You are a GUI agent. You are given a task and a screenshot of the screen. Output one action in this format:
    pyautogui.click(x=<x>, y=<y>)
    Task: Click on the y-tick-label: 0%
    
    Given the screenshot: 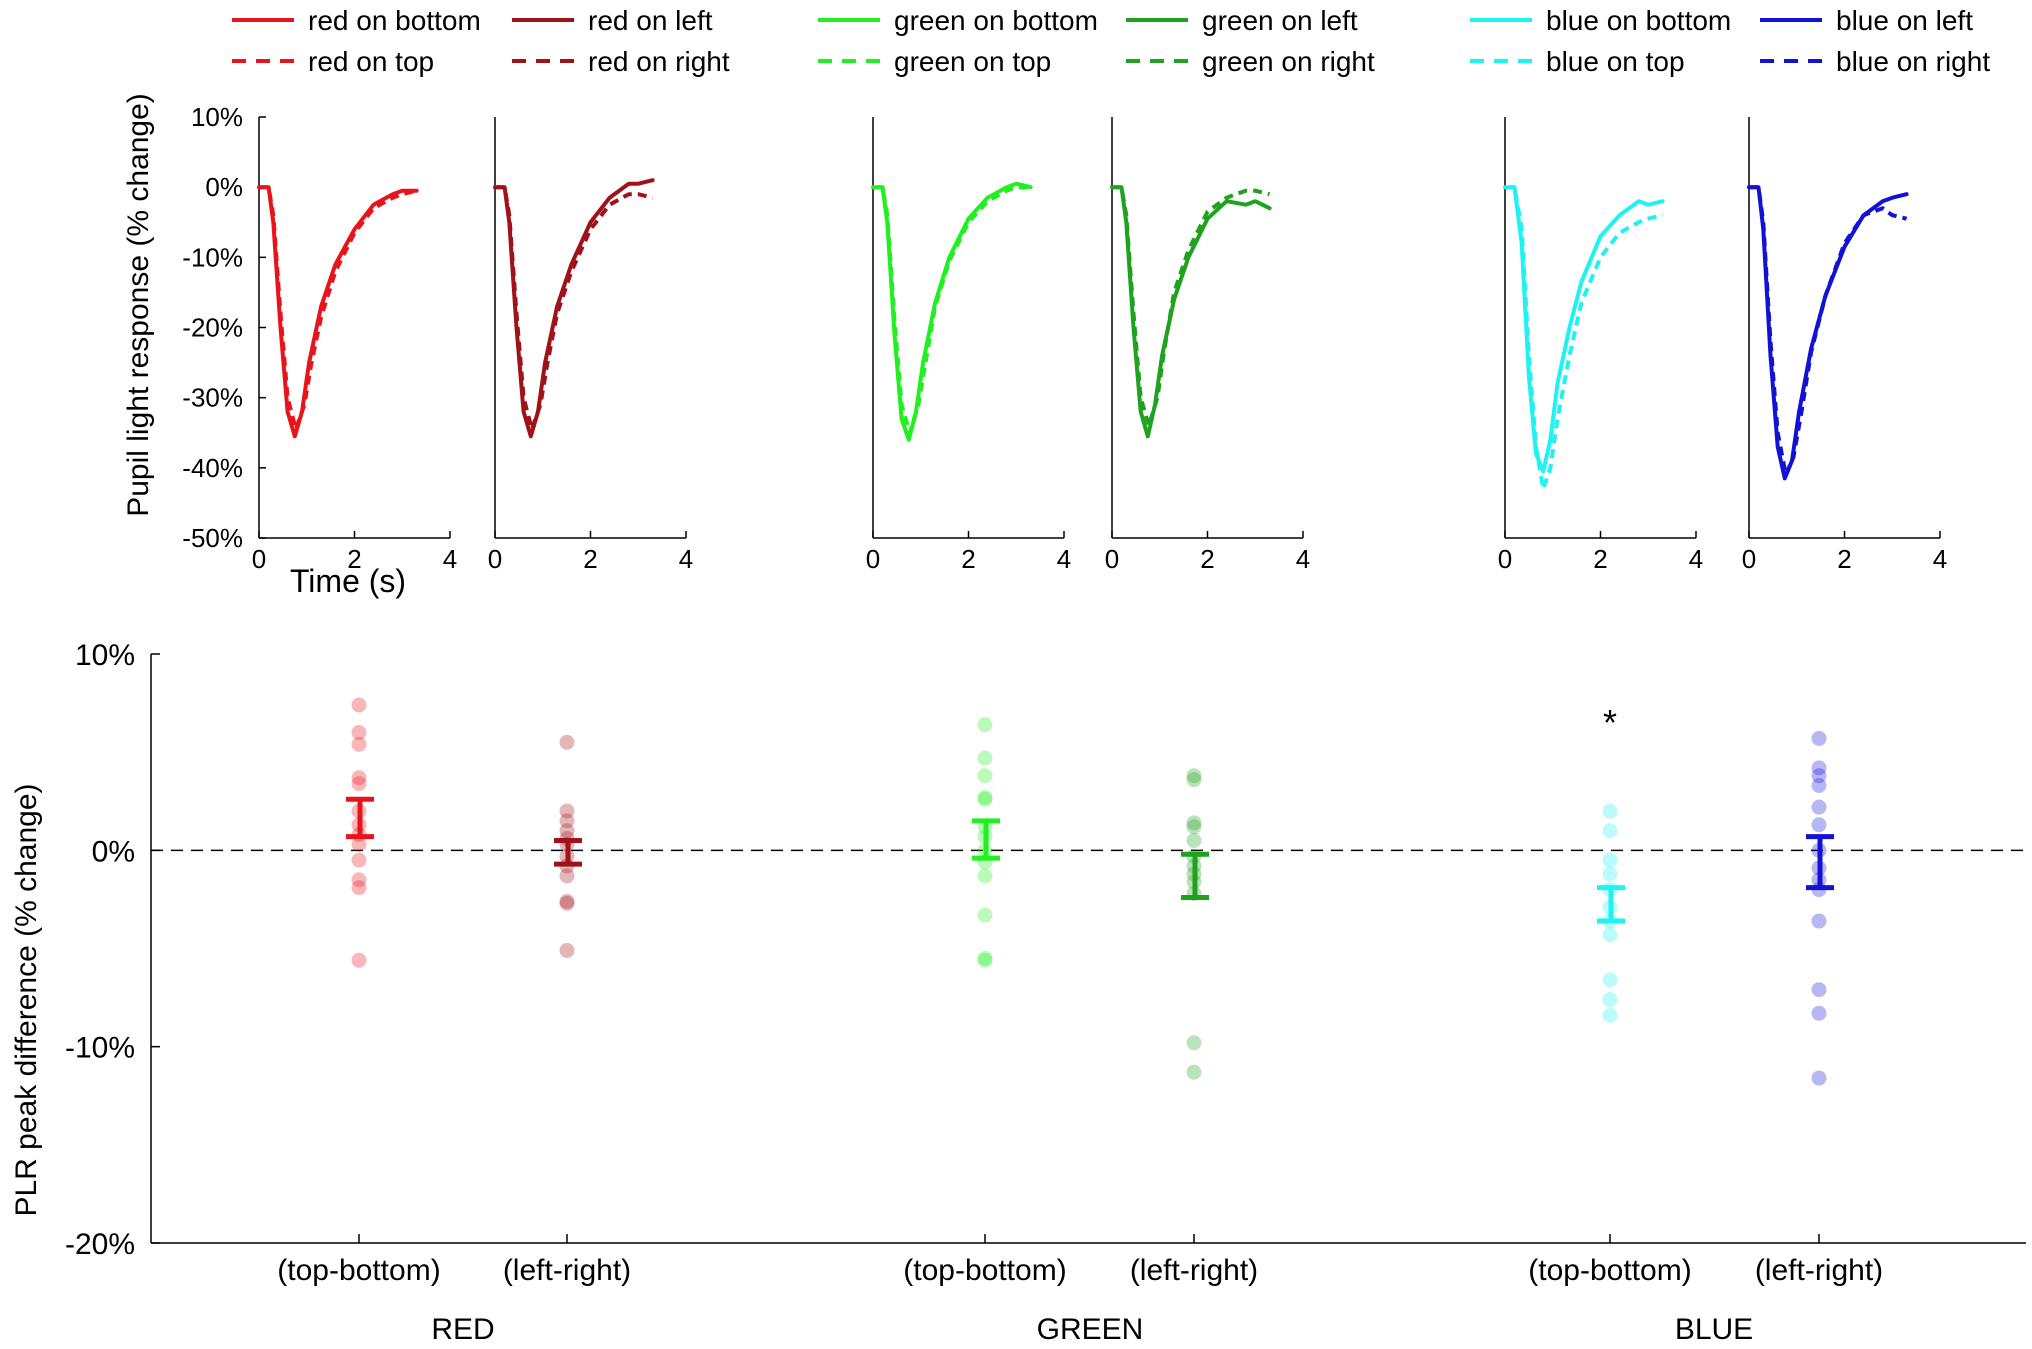 What is the action you would take?
    pyautogui.click(x=113, y=851)
    